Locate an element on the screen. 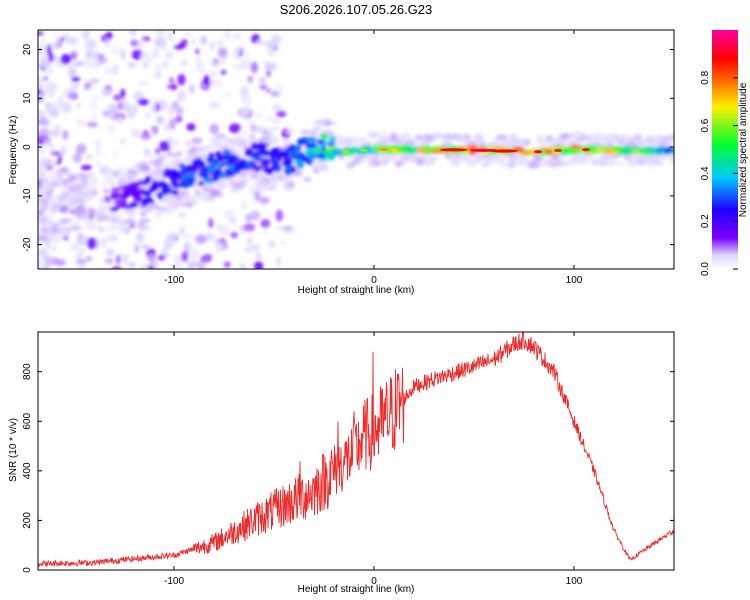  colorbar-ticks: 0.0 0.2 0.4 0.6 0.8 is located at coordinates (719, 173).